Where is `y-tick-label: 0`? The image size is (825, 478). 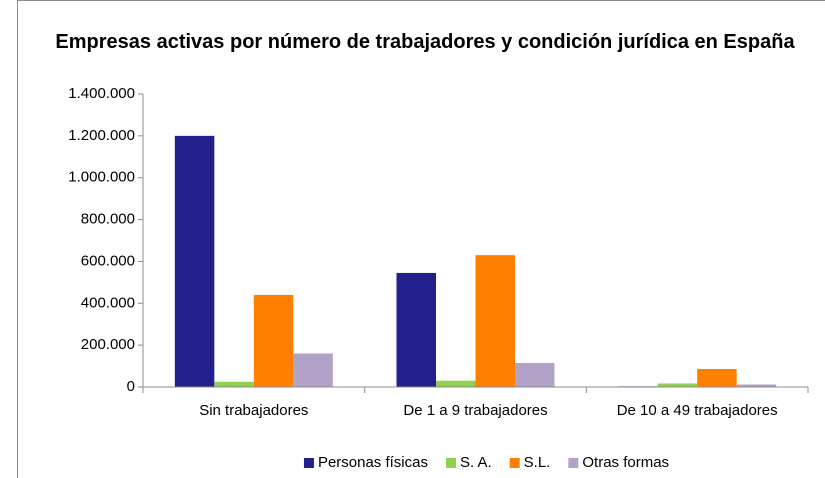
y-tick-label: 0 is located at coordinates (131, 386).